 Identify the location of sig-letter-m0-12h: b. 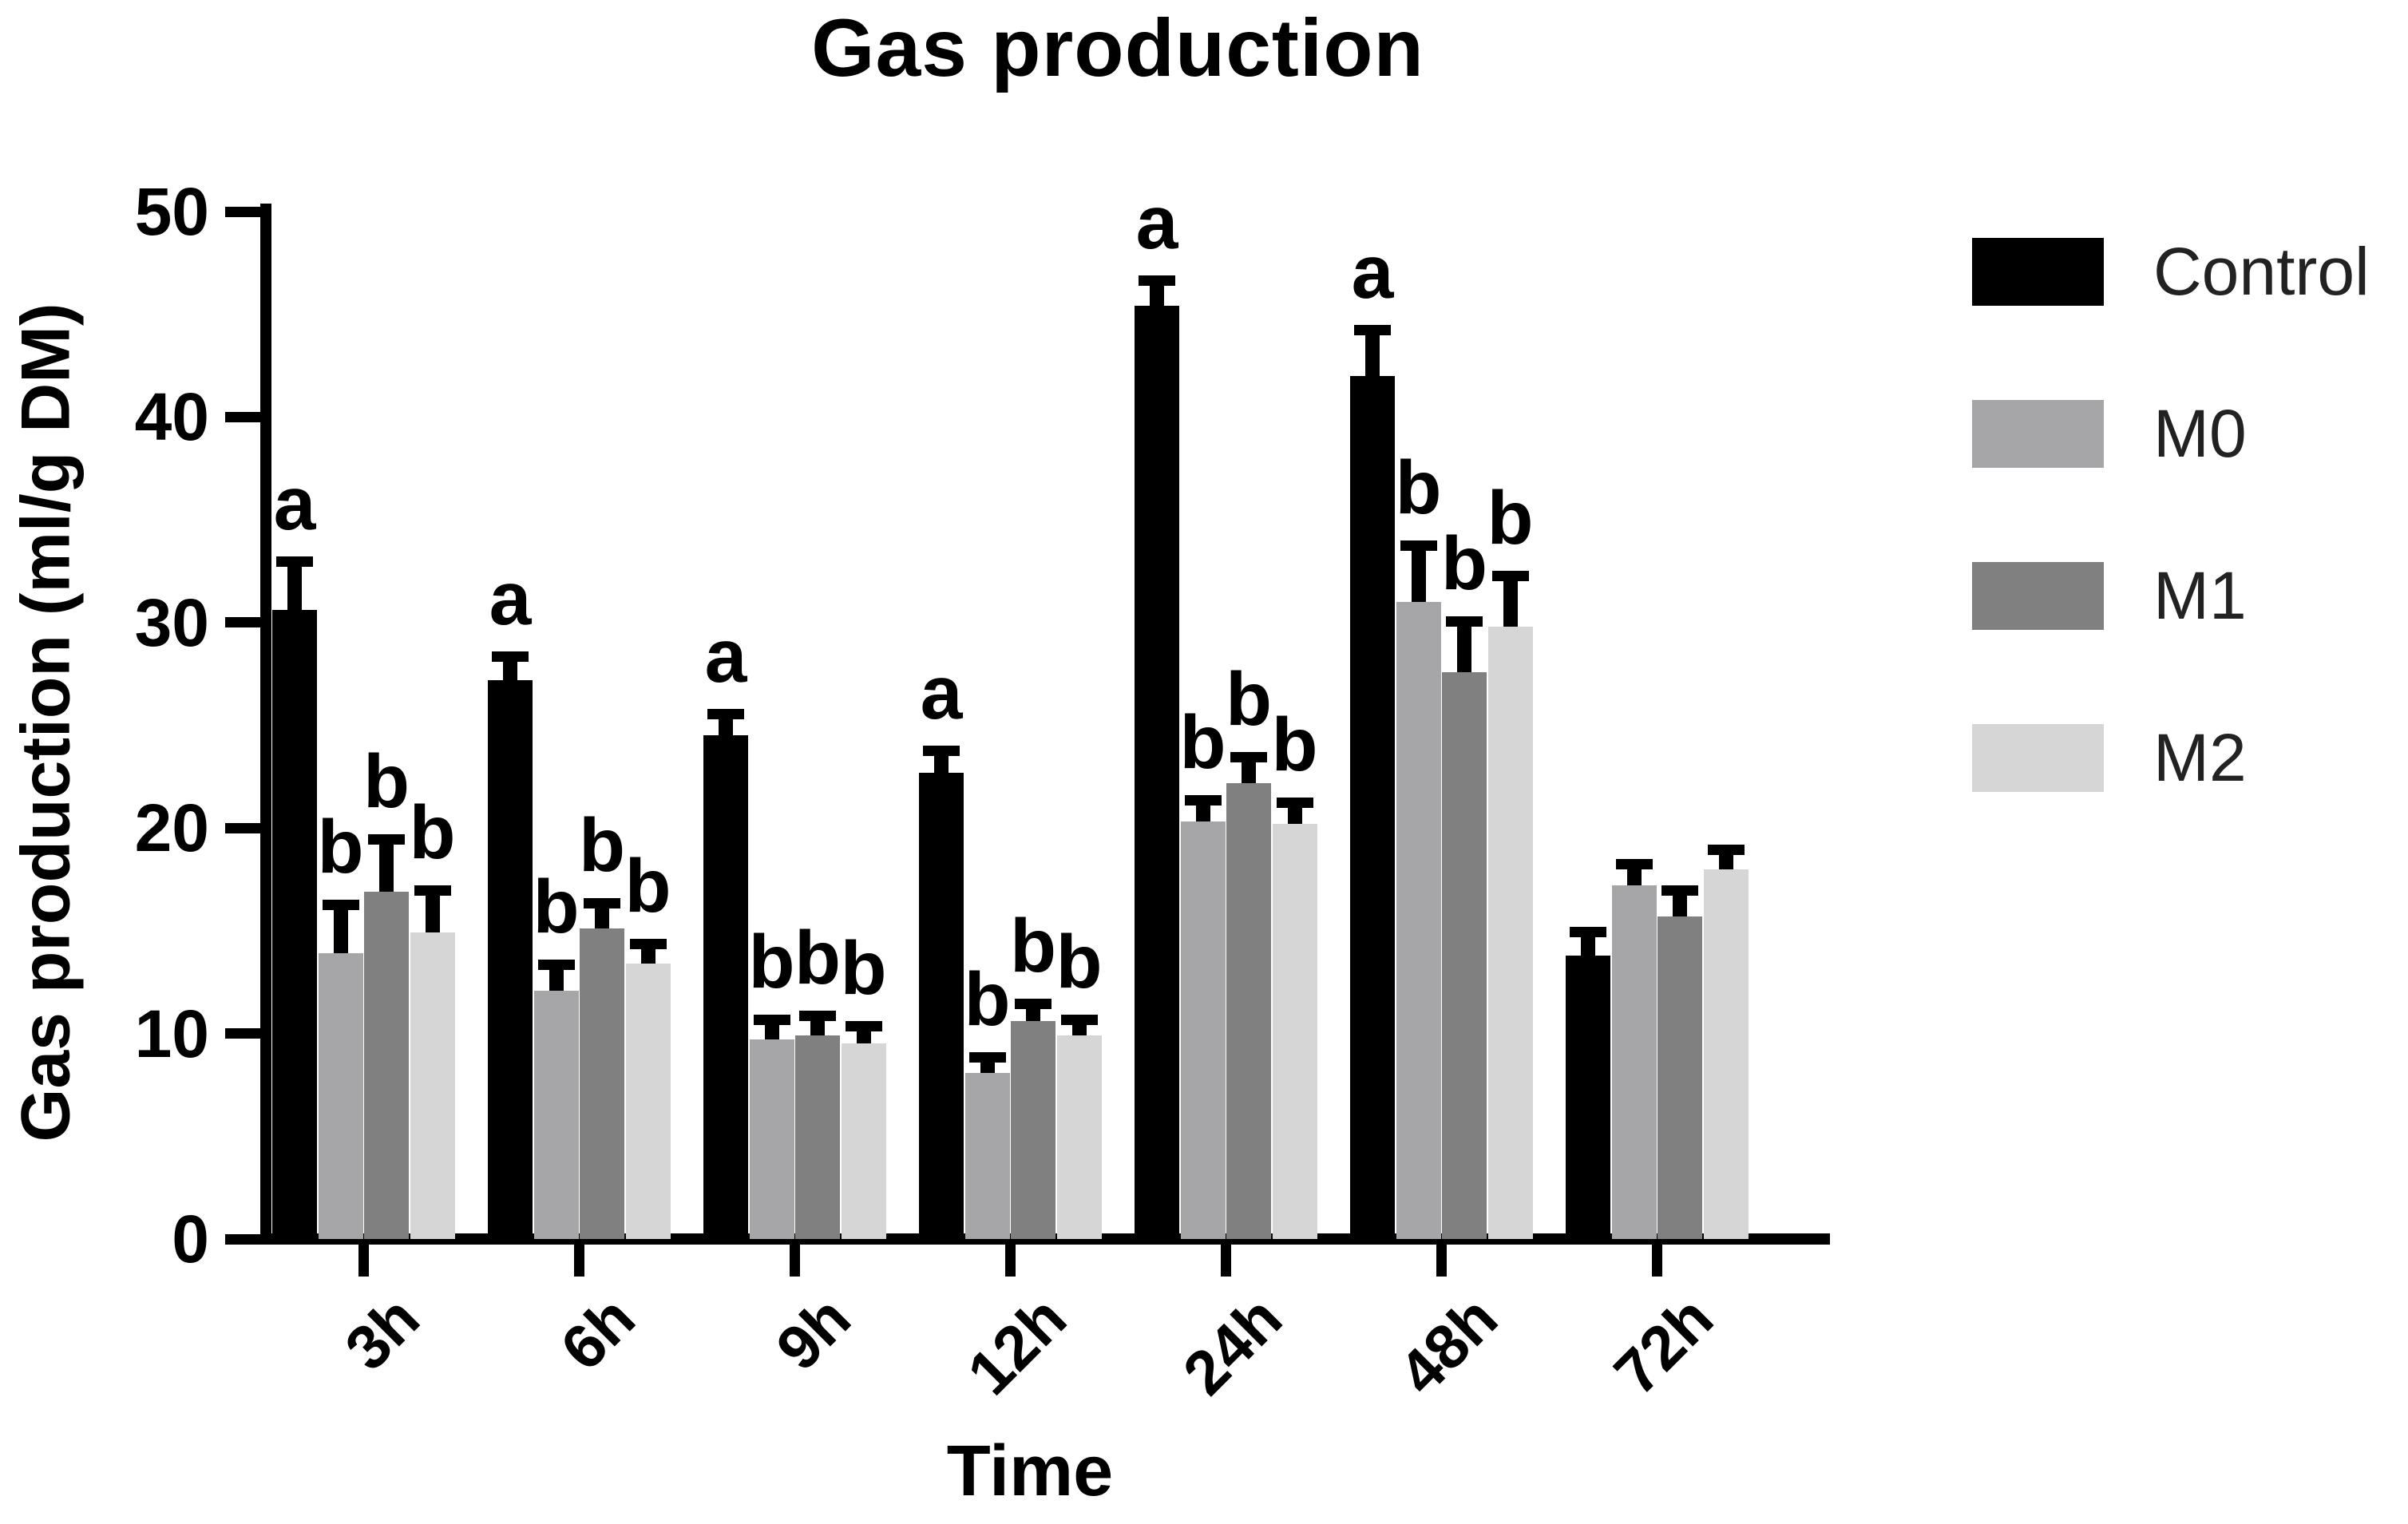
(988, 999).